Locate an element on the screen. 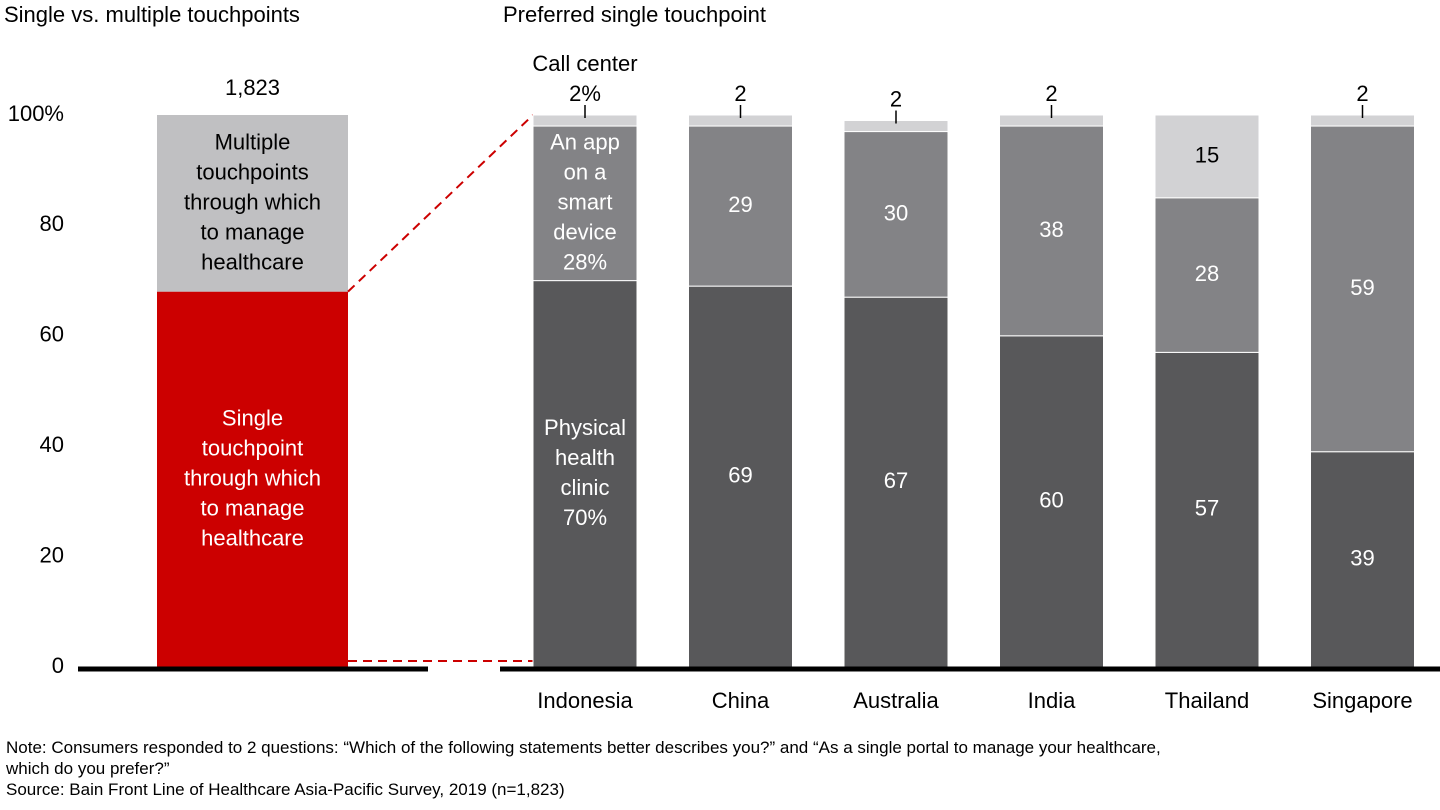 This screenshot has width=1440, height=810. segment-label: 30 is located at coordinates (896, 212).